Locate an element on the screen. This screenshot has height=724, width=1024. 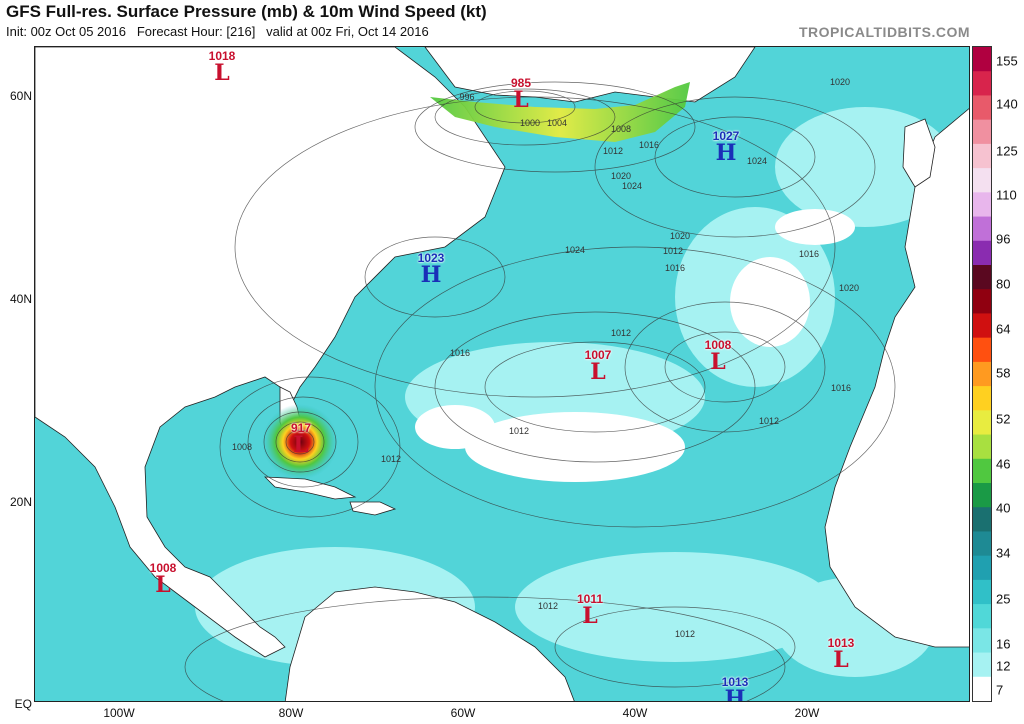
cuba-land is located at coordinates (310, 488).